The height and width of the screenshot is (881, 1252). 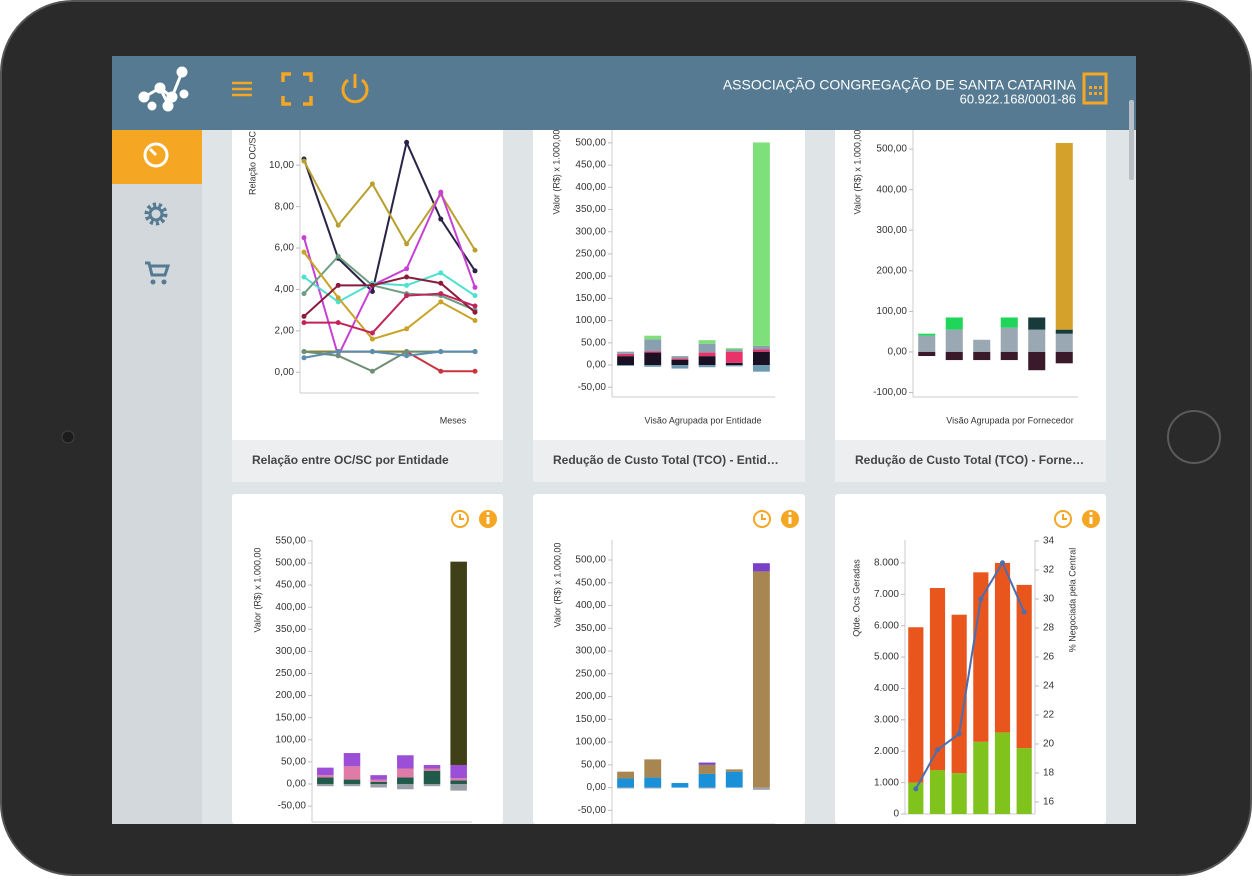 I want to click on card-footer, so click(x=970, y=461).